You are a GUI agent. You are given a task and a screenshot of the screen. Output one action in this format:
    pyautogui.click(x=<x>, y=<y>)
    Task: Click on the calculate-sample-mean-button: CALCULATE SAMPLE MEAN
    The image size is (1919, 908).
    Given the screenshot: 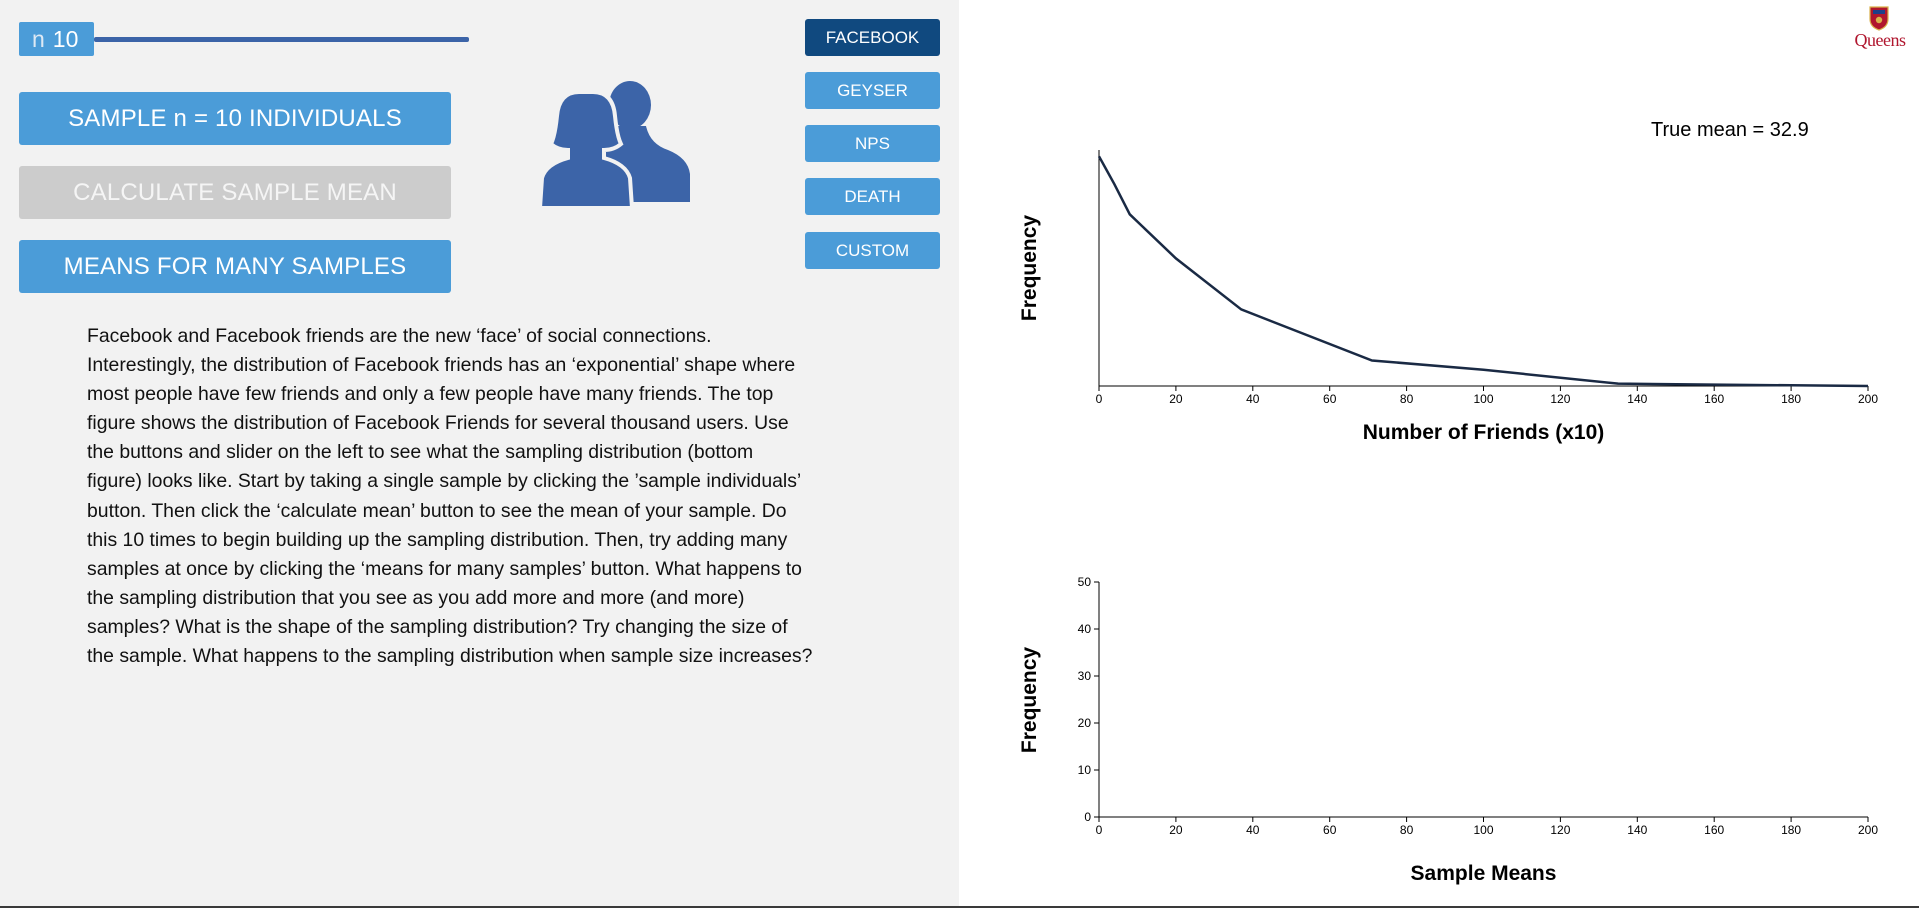 What is the action you would take?
    pyautogui.click(x=235, y=192)
    